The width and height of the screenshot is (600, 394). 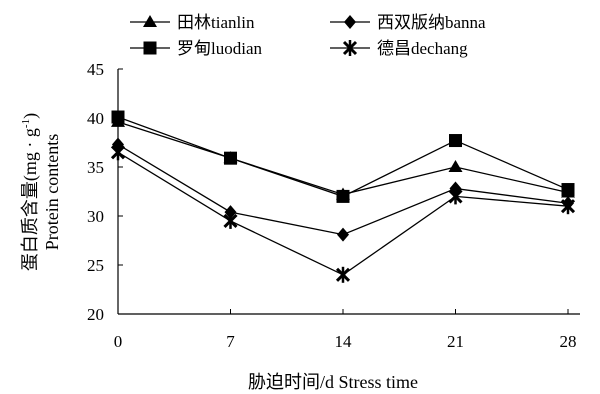 I want to click on x-axis-title: 胁迫时间/d Stress time, so click(x=333, y=382).